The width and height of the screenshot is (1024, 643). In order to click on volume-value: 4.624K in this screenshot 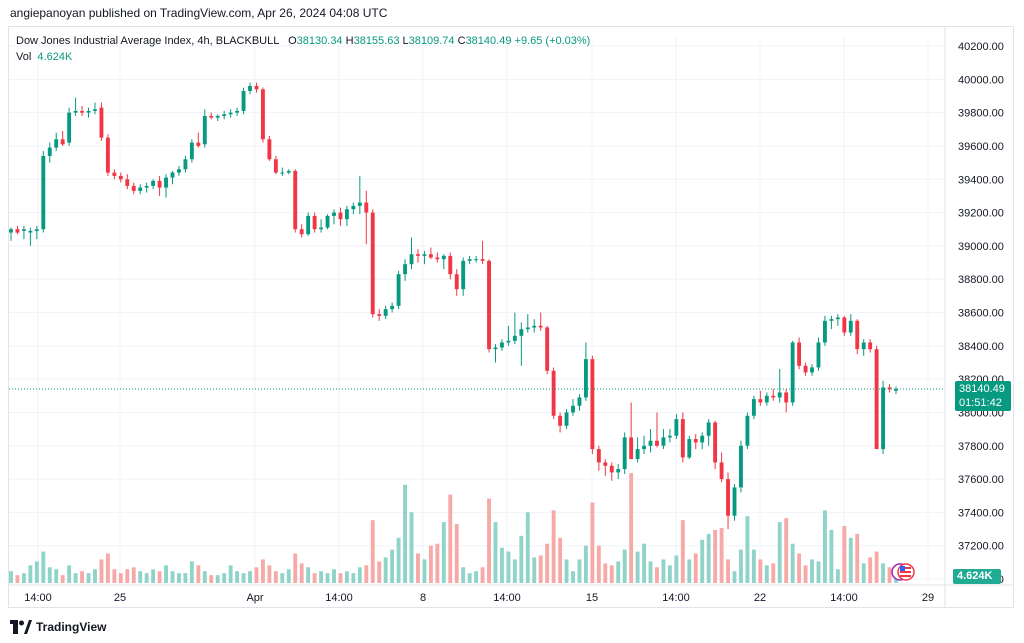, I will do `click(55, 57)`.